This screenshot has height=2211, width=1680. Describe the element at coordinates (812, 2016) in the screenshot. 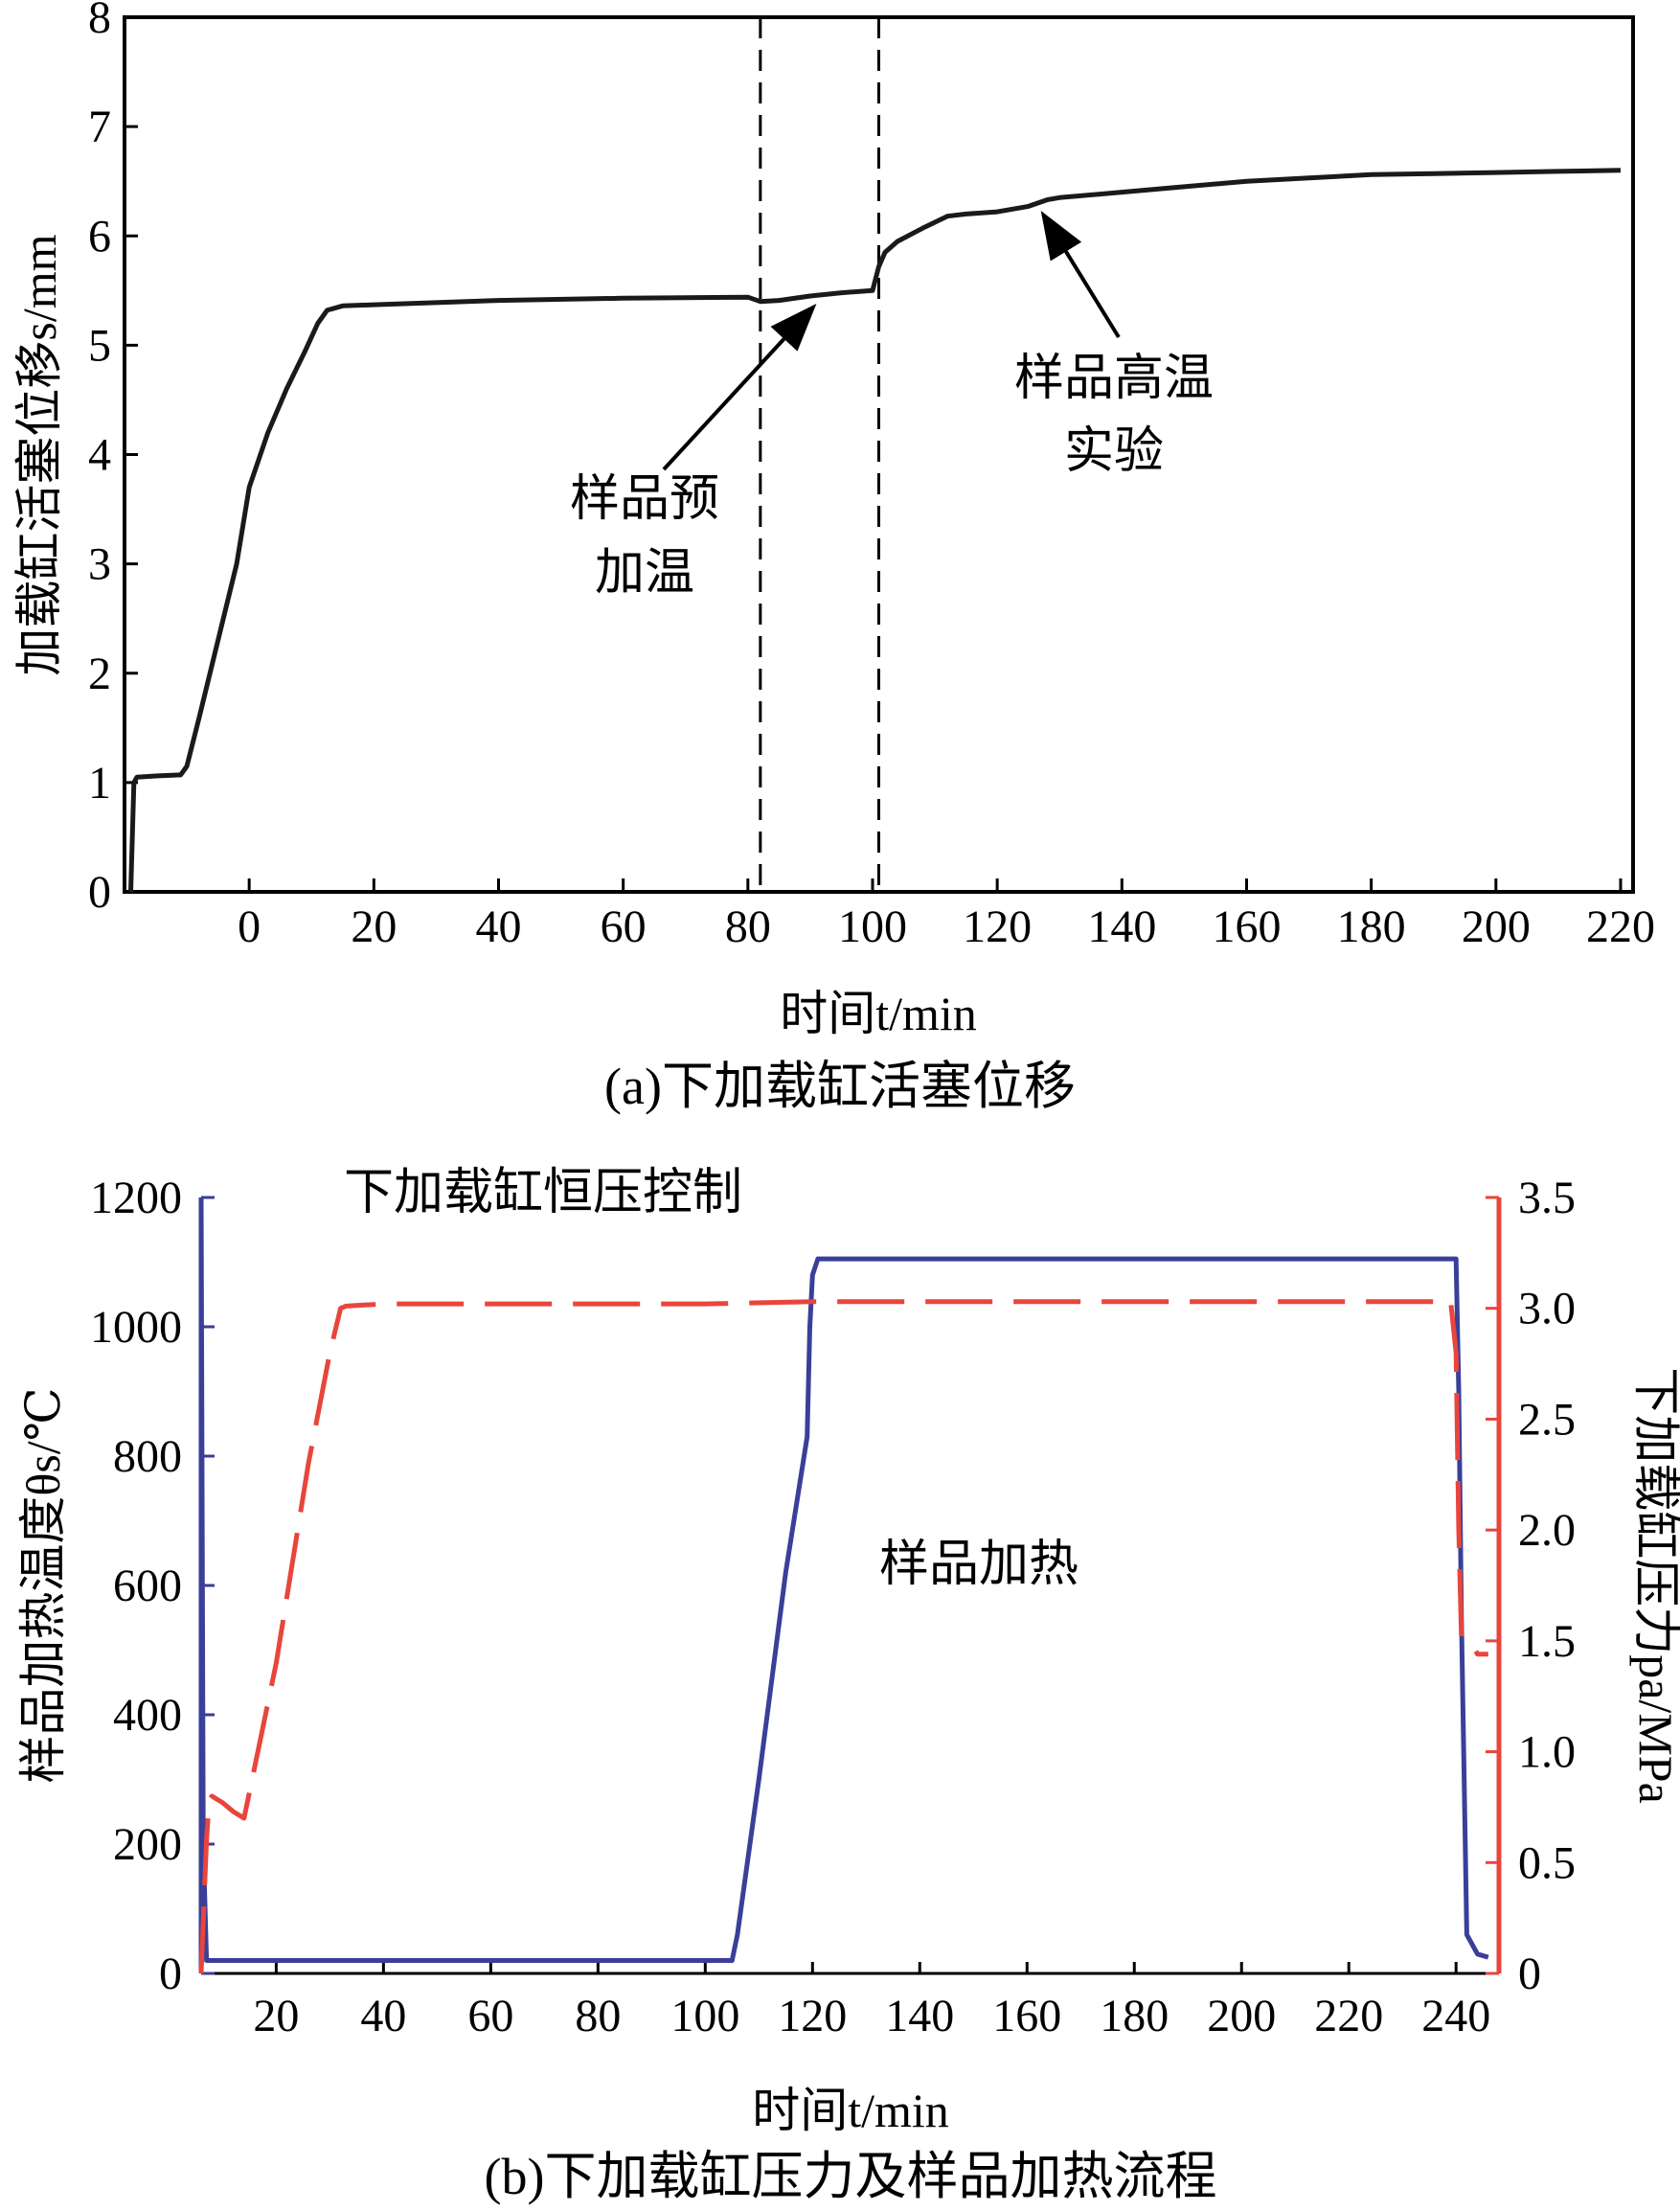

I see `chart-b-x-tick-label: 120` at that location.